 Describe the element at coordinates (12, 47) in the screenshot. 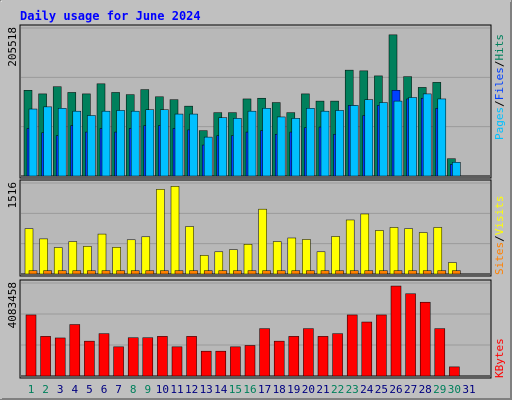

I see `ylabel-hits-max: 205518` at that location.